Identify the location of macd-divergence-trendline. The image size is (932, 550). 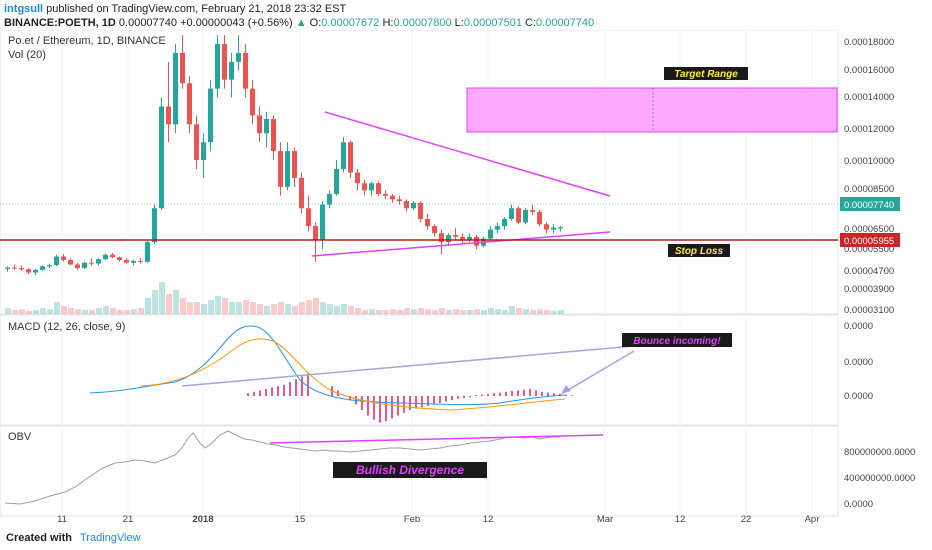
(408, 366).